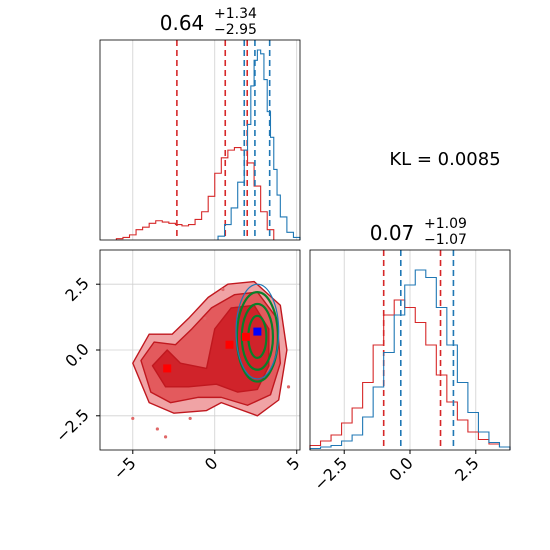  I want to click on blue-contour, so click(257, 331).